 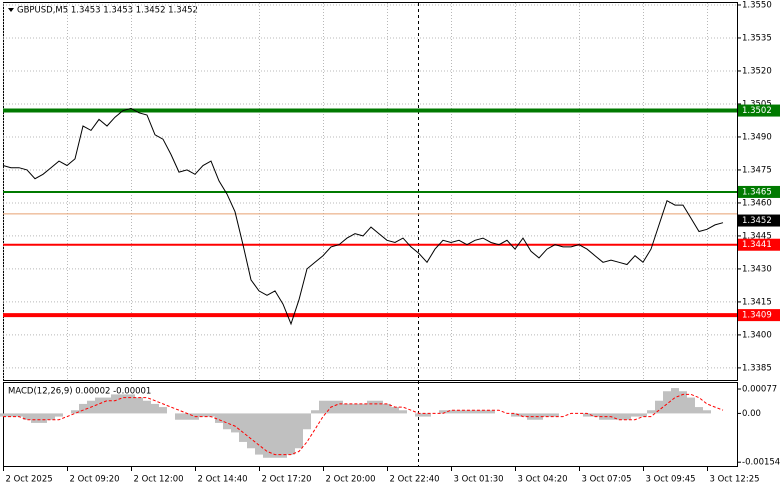 I want to click on y-tick-label: 1.3430, so click(x=757, y=269).